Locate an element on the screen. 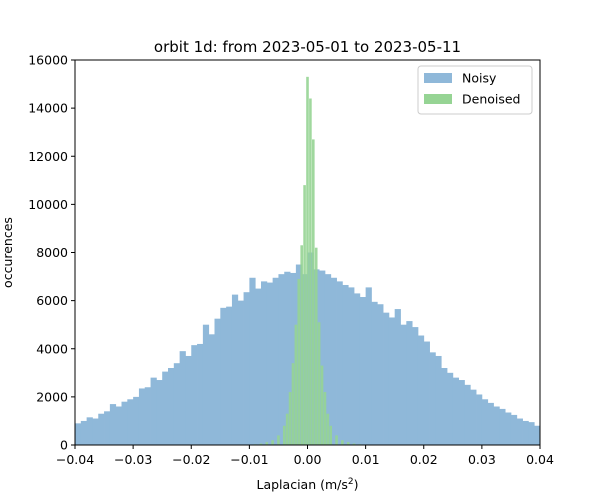 This screenshot has width=600, height=500. legend-label-denoised: Denoised is located at coordinates (491, 99).